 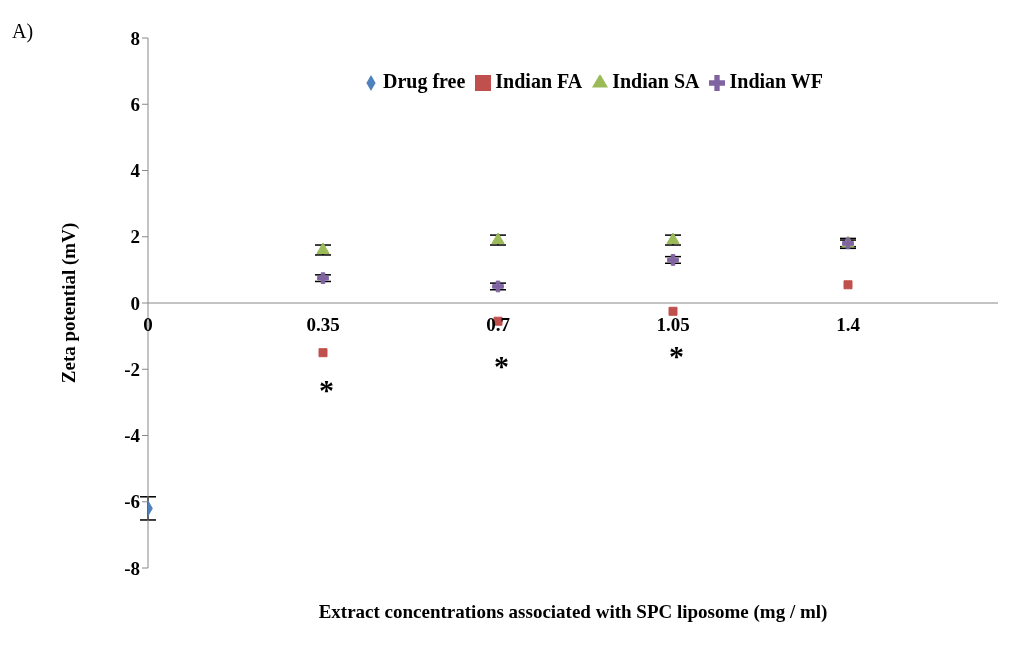 I want to click on x-tick-label: 1.4, so click(x=848, y=324).